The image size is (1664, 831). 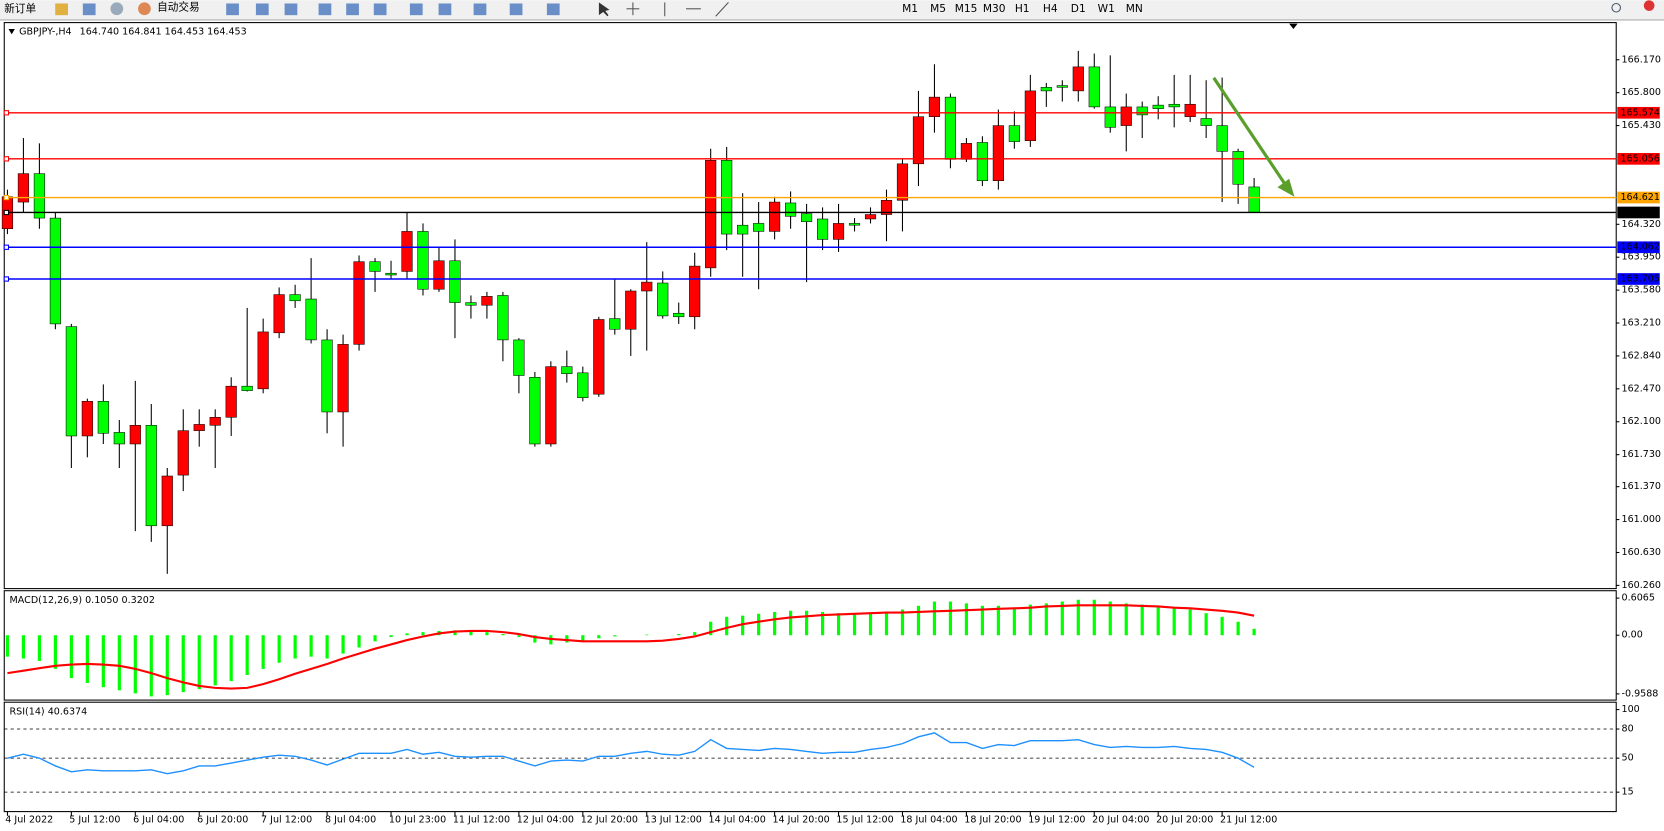 What do you see at coordinates (1134, 8) in the screenshot?
I see `timeframe-button: MN` at bounding box center [1134, 8].